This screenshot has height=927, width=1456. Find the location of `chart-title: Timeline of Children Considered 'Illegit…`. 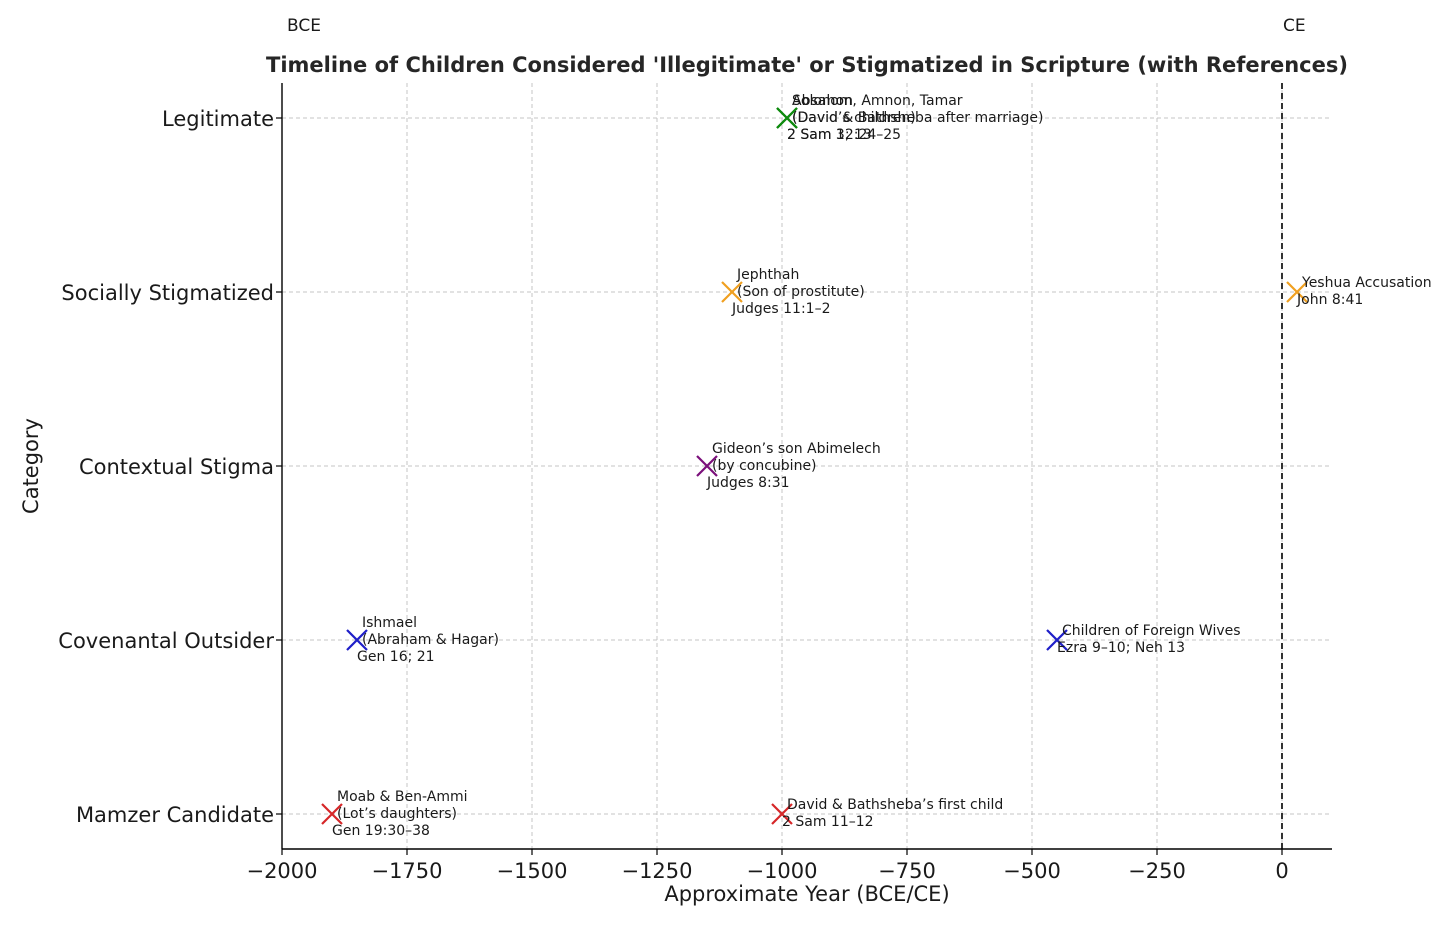

chart-title: Timeline of Children Considered 'Illegit… is located at coordinates (807, 65).